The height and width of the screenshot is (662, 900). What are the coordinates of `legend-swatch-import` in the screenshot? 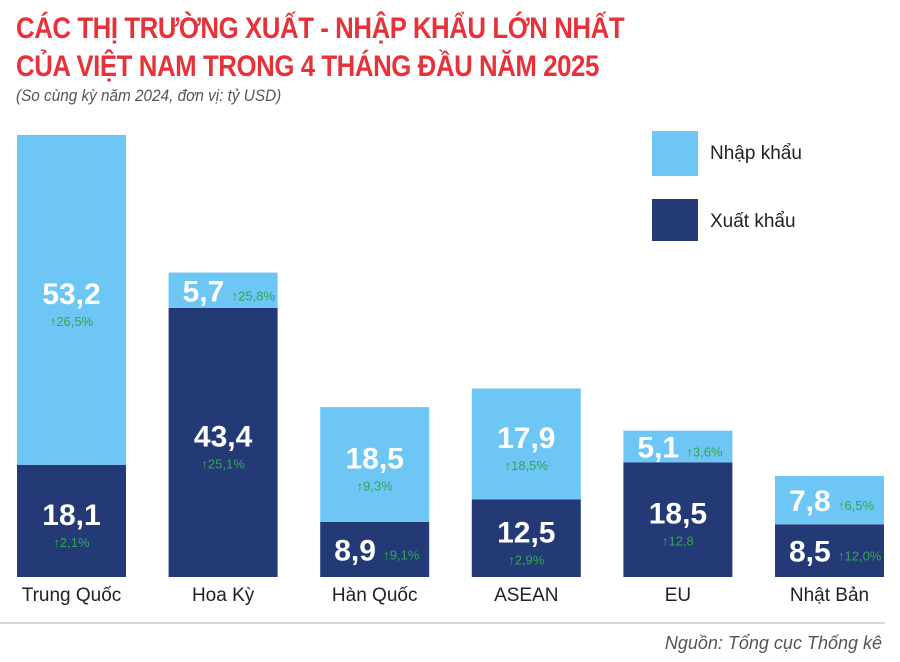 It's located at (675, 153).